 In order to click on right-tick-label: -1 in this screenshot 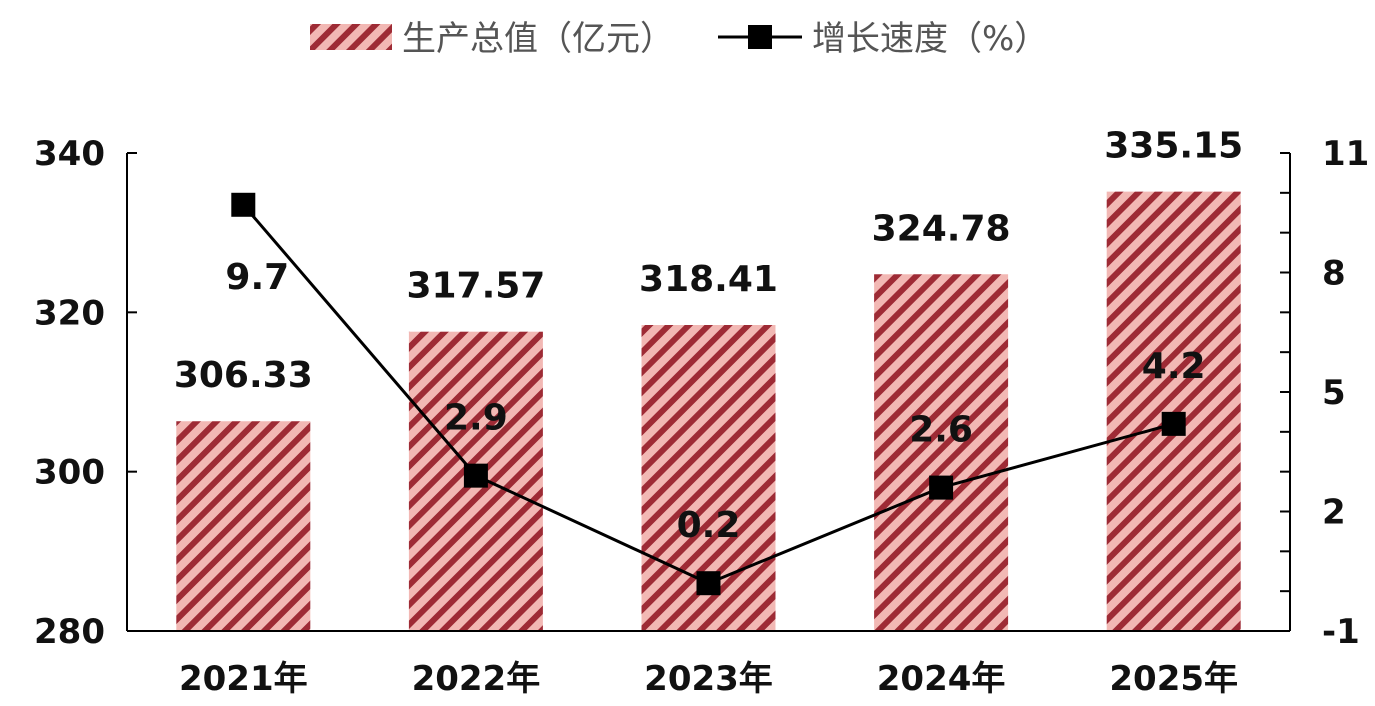, I will do `click(1341, 632)`.